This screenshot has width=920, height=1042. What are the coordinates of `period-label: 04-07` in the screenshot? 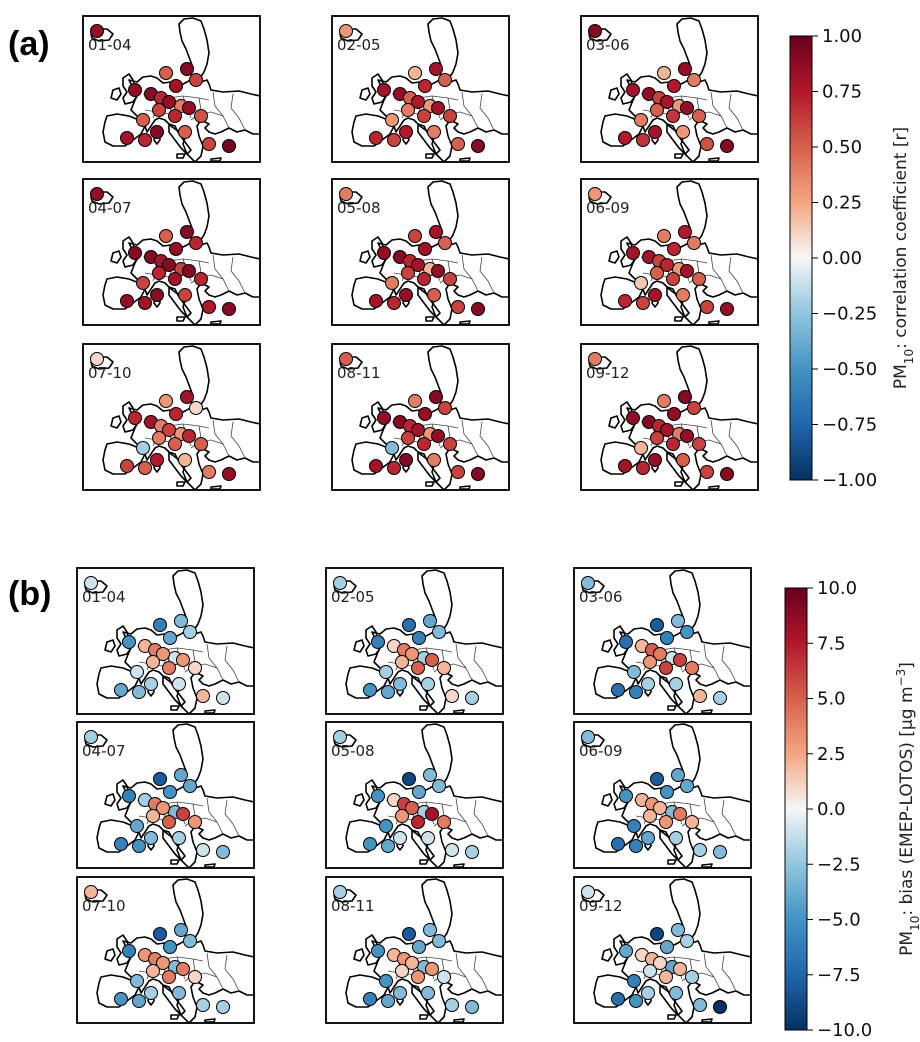 It's located at (110, 208).